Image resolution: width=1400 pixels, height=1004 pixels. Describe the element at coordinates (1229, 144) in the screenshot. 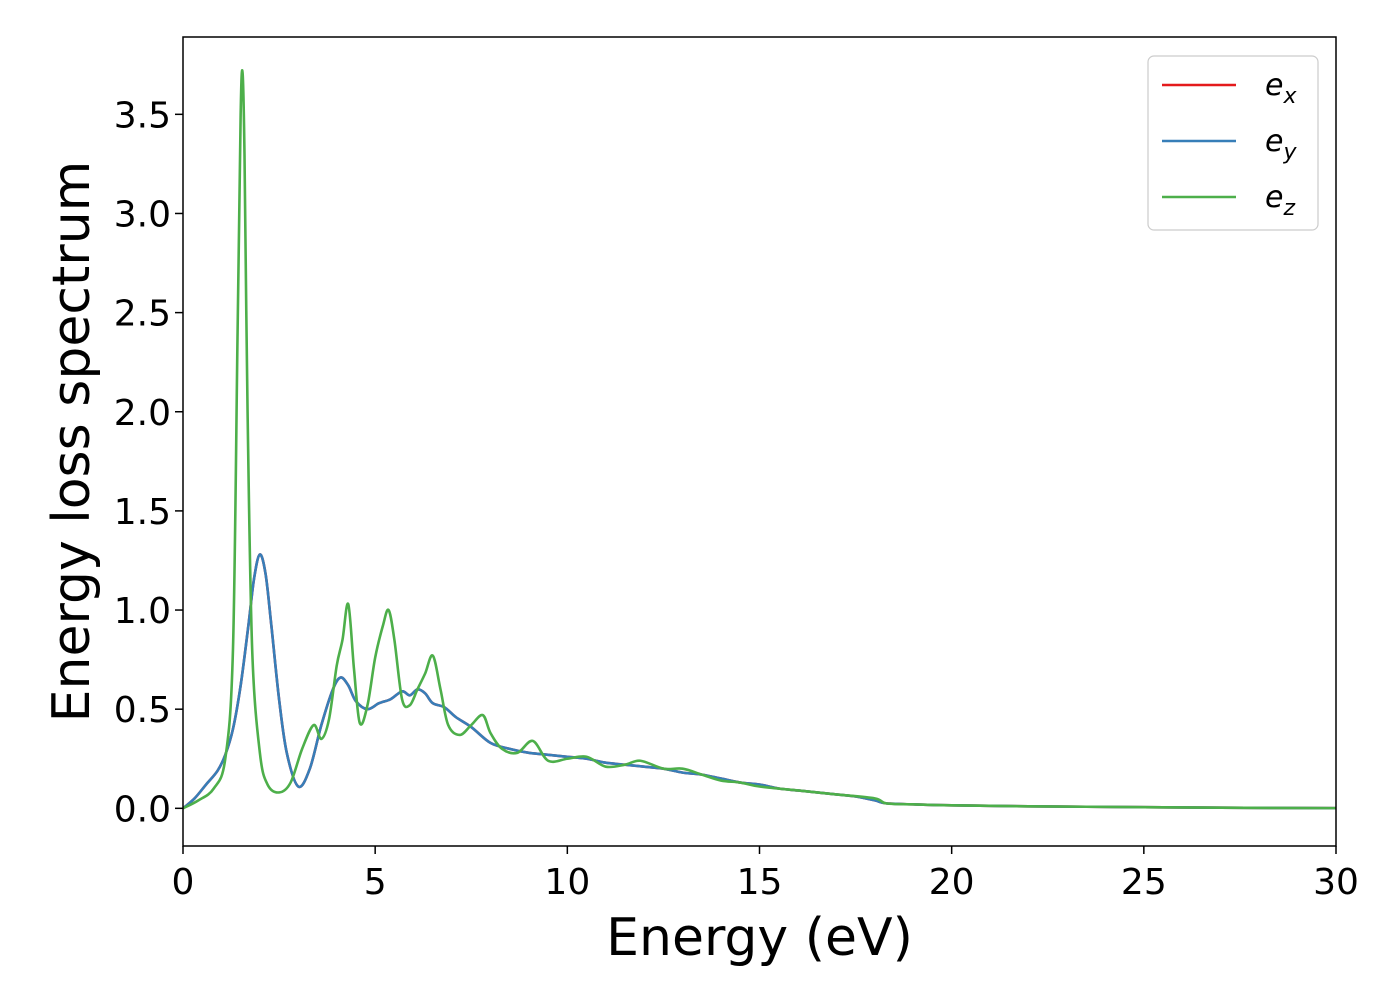

I see `legend-entry-y: ey` at that location.